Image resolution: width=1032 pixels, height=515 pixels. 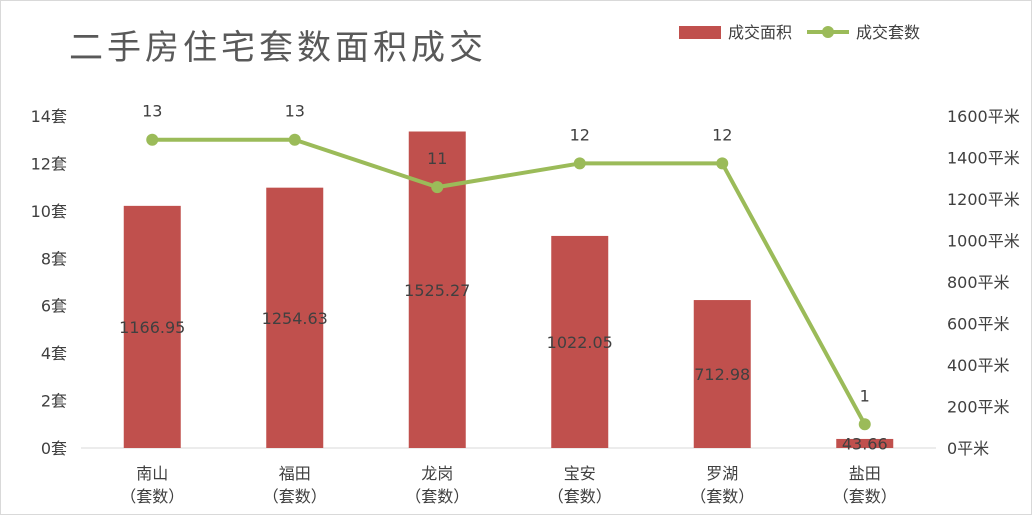 I want to click on y-right-tick-label: 1400平米, so click(x=983, y=158).